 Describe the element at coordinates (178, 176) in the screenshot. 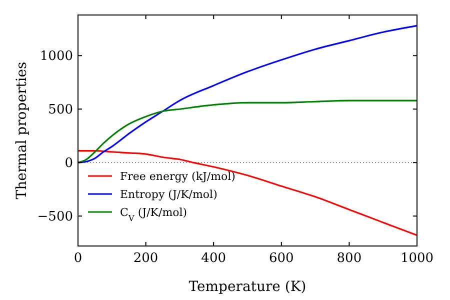

I see `legend-label: Free energy (kJ/mol)` at that location.